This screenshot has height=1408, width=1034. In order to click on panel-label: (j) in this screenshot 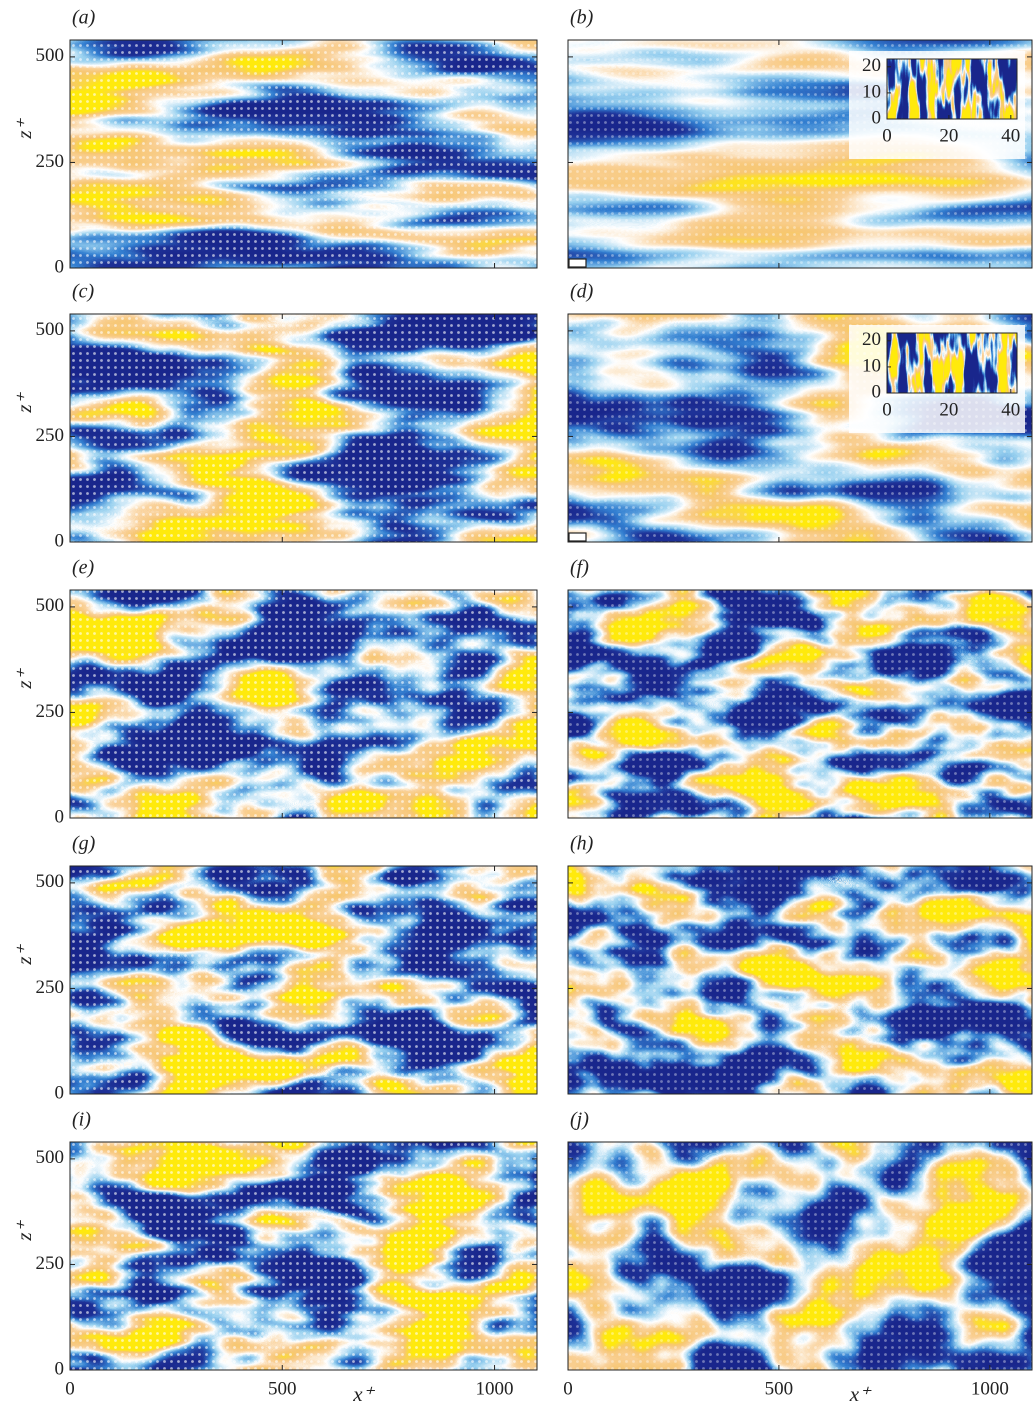, I will do `click(579, 1120)`.